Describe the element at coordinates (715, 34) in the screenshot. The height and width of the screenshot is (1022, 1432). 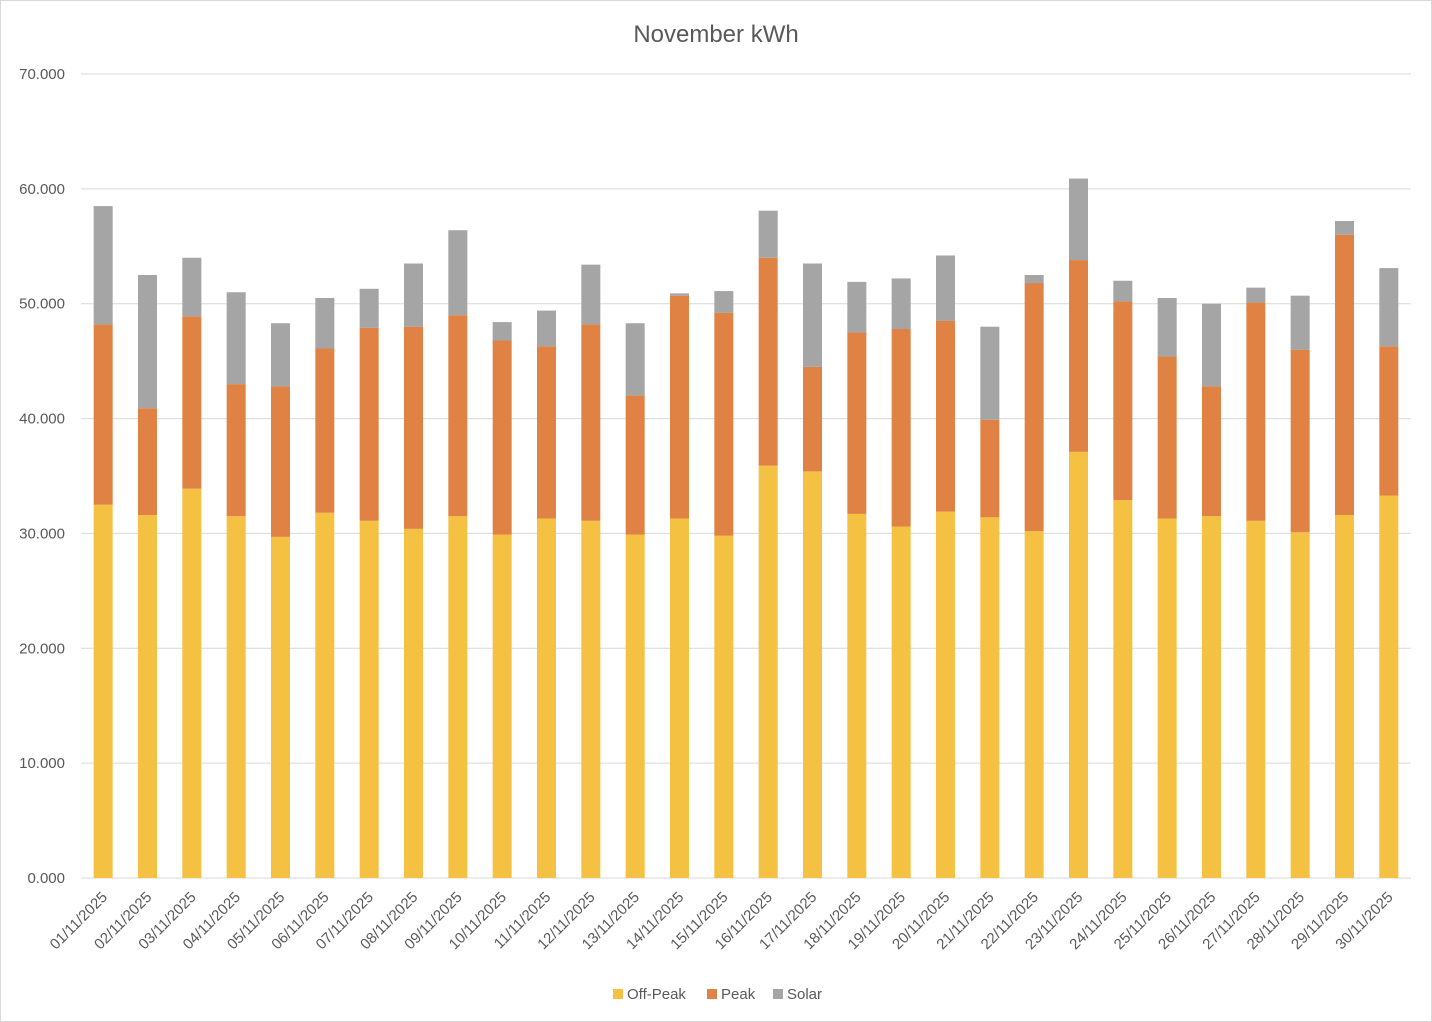
I see `chart-title: November kWh` at that location.